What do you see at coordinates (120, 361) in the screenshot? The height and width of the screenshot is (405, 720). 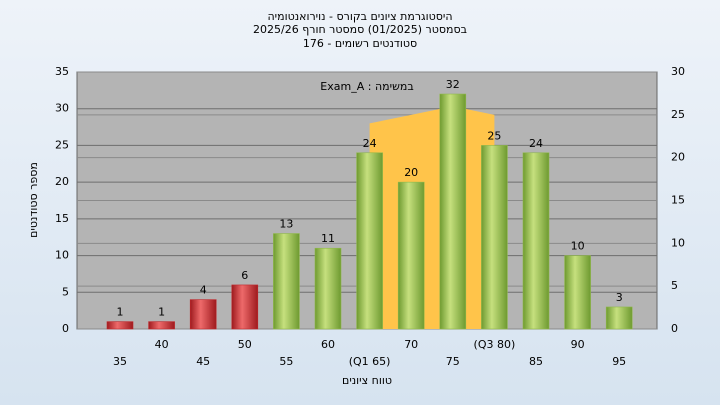 I see `x-tick-label: 35` at bounding box center [120, 361].